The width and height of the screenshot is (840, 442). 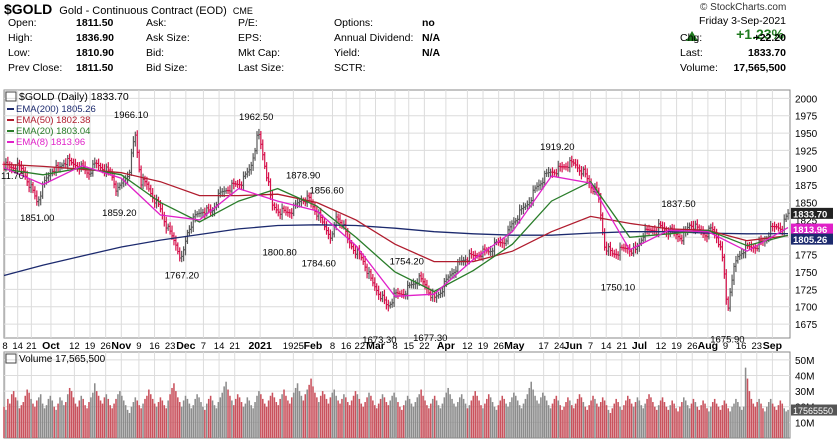 I want to click on ema200-line, so click(x=396, y=250).